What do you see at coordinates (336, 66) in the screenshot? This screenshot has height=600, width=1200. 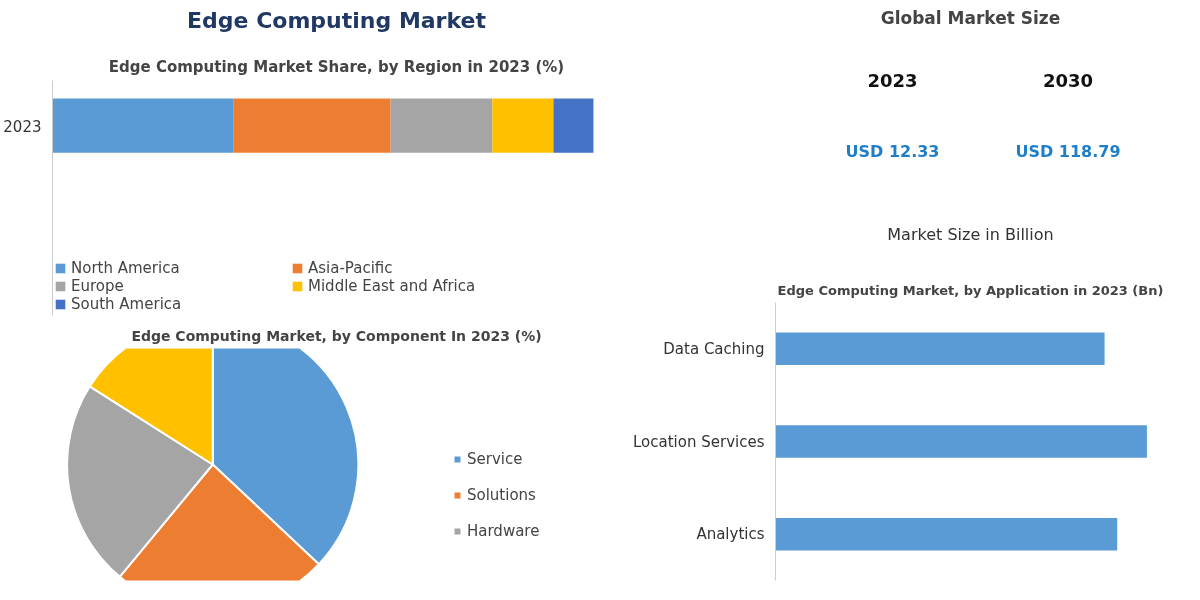 I see `text: Edge Computing Market Share, by Region in 2023 (%)` at bounding box center [336, 66].